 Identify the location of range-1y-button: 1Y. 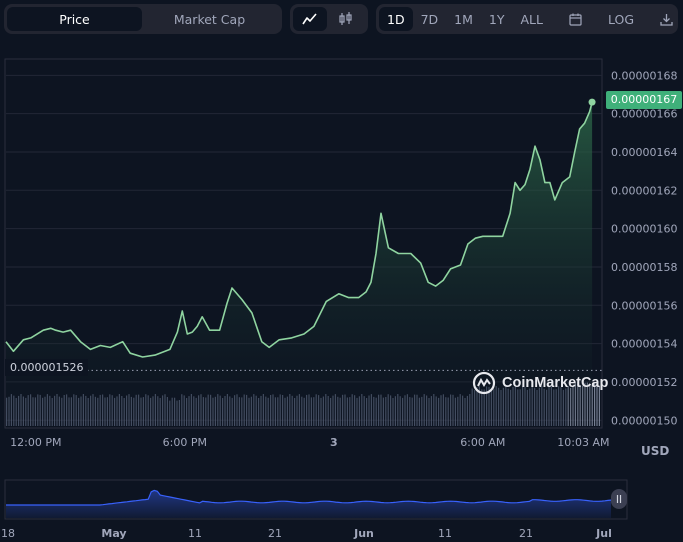
(496, 19).